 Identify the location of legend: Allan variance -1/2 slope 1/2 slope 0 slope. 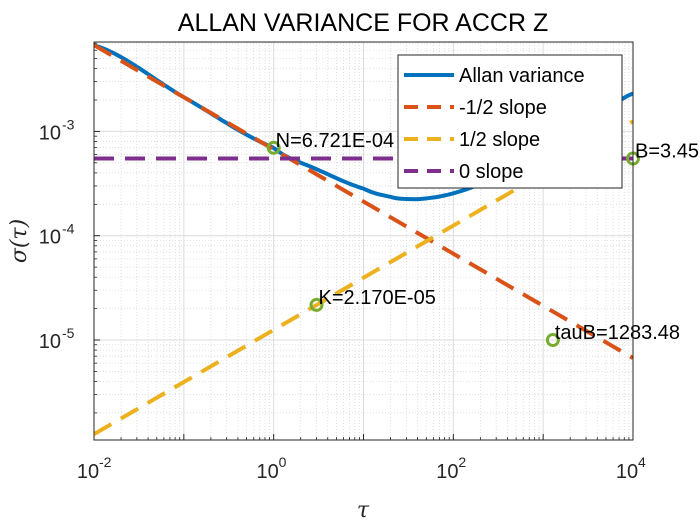
(510, 121).